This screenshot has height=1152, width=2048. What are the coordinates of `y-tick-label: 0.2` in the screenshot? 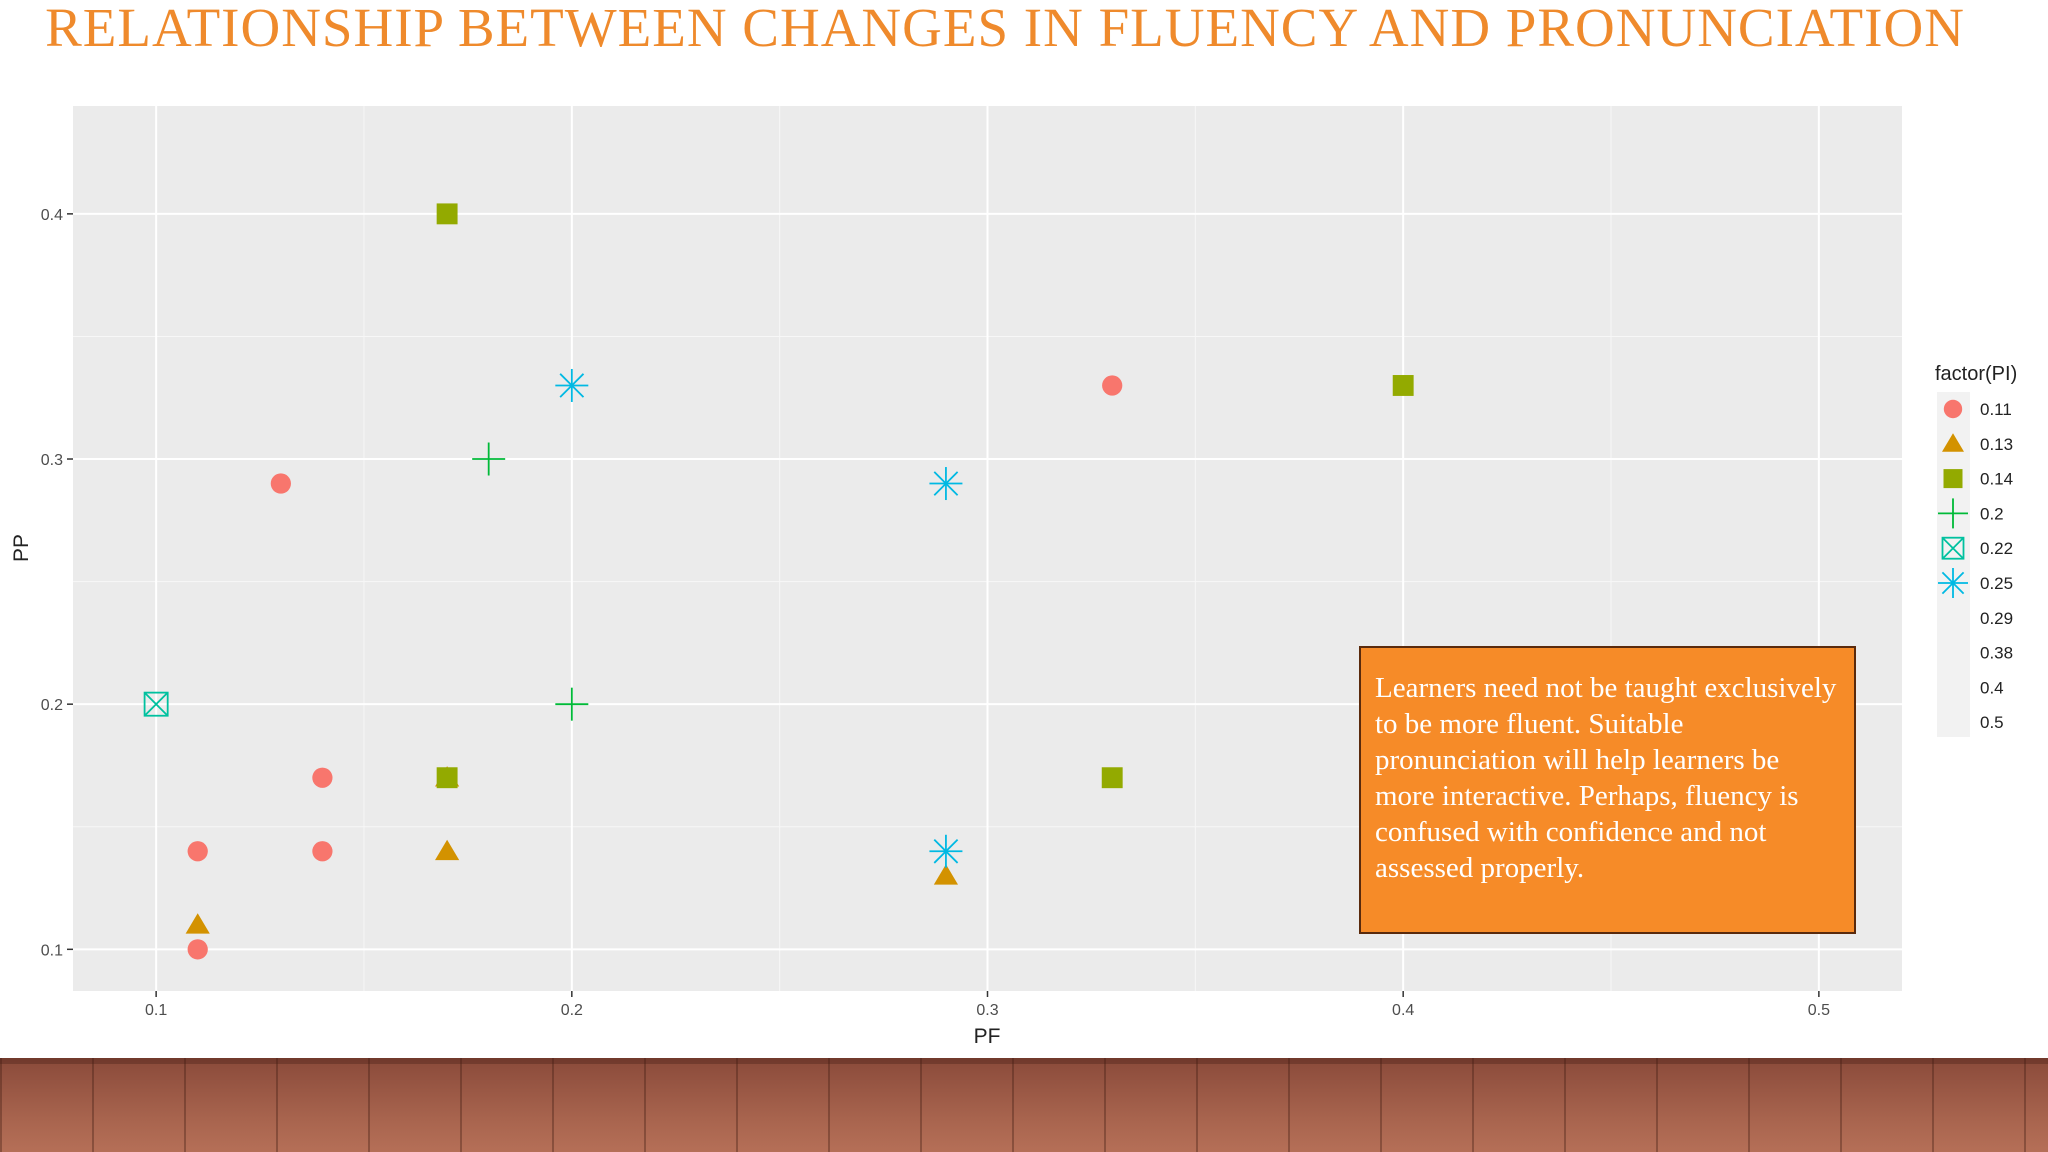 It's located at (52, 705).